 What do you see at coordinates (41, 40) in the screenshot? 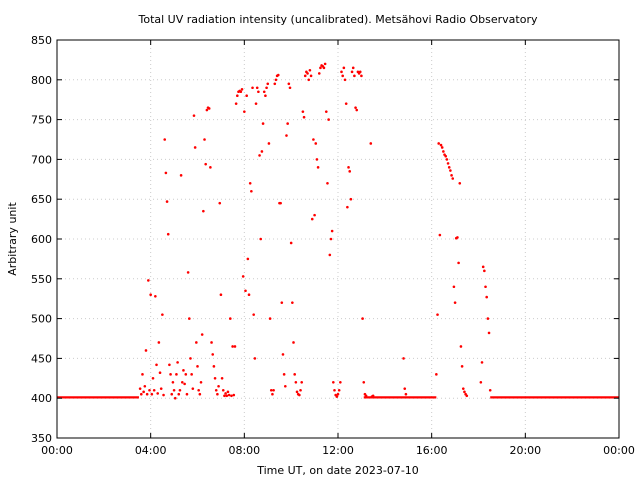
I see `y-tick-label: 850` at bounding box center [41, 40].